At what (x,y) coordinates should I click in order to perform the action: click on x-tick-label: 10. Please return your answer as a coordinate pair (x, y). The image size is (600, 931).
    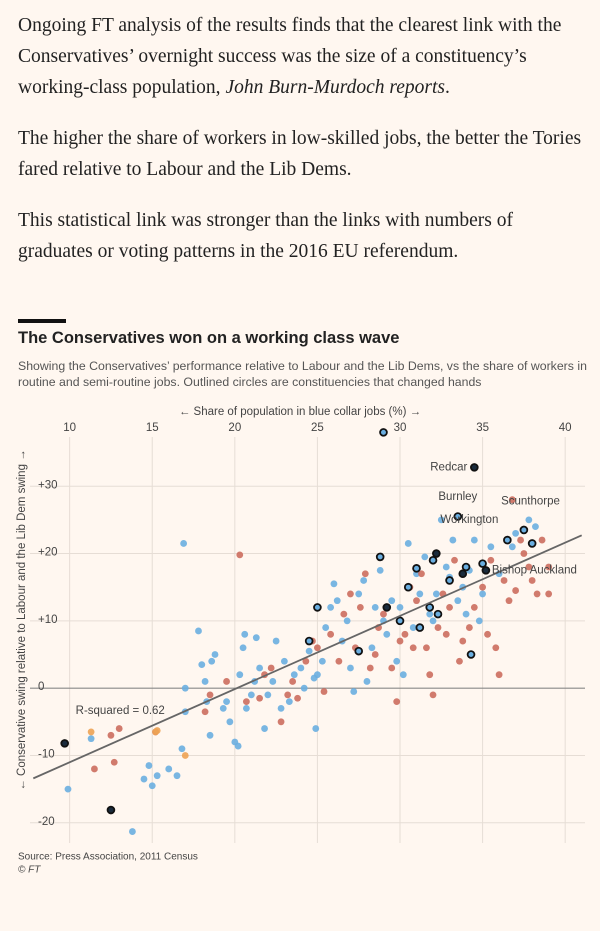
    Looking at the image, I should click on (69, 428).